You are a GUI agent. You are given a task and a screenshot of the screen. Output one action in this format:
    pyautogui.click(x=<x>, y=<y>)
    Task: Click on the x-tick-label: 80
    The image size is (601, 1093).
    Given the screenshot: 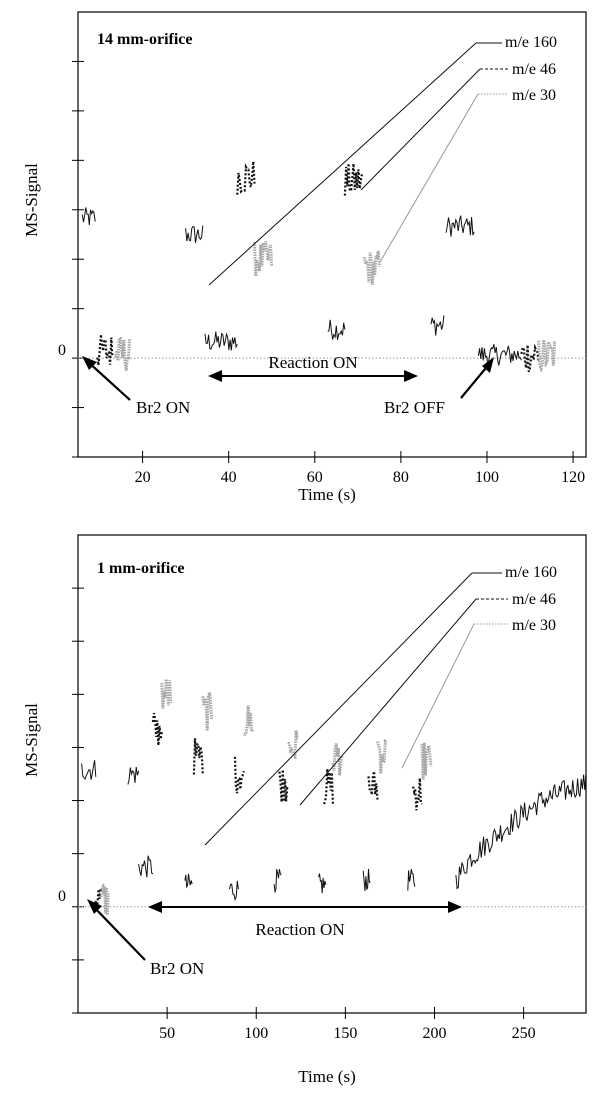 What is the action you would take?
    pyautogui.click(x=401, y=477)
    